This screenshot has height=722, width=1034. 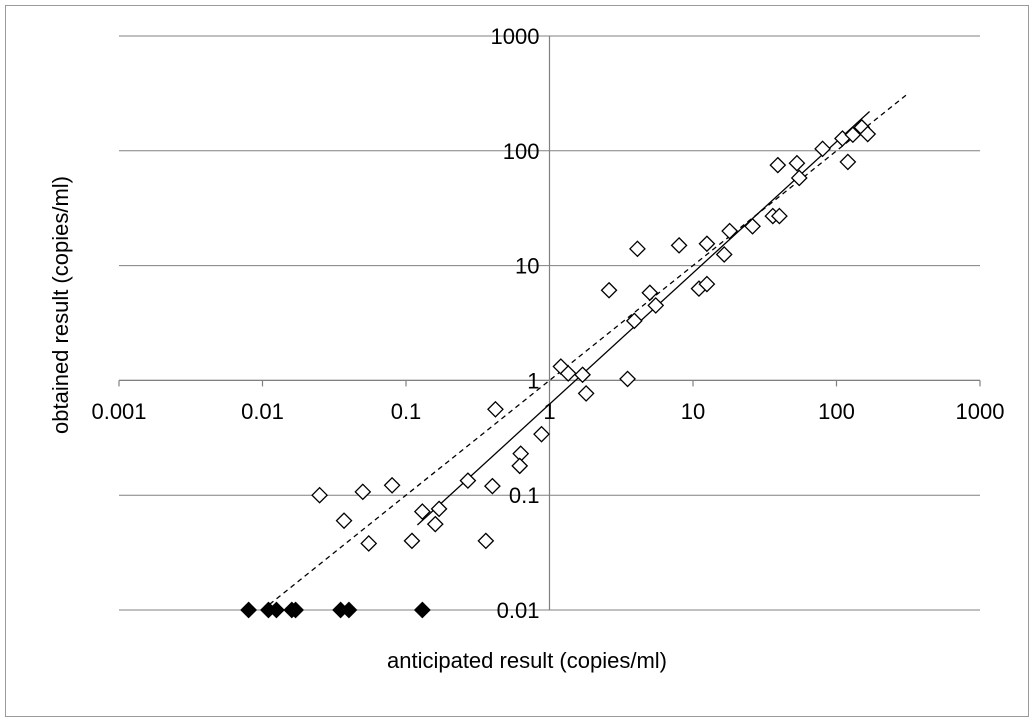 What do you see at coordinates (518, 610) in the screenshot?
I see `y-tick-label-0: 0.01` at bounding box center [518, 610].